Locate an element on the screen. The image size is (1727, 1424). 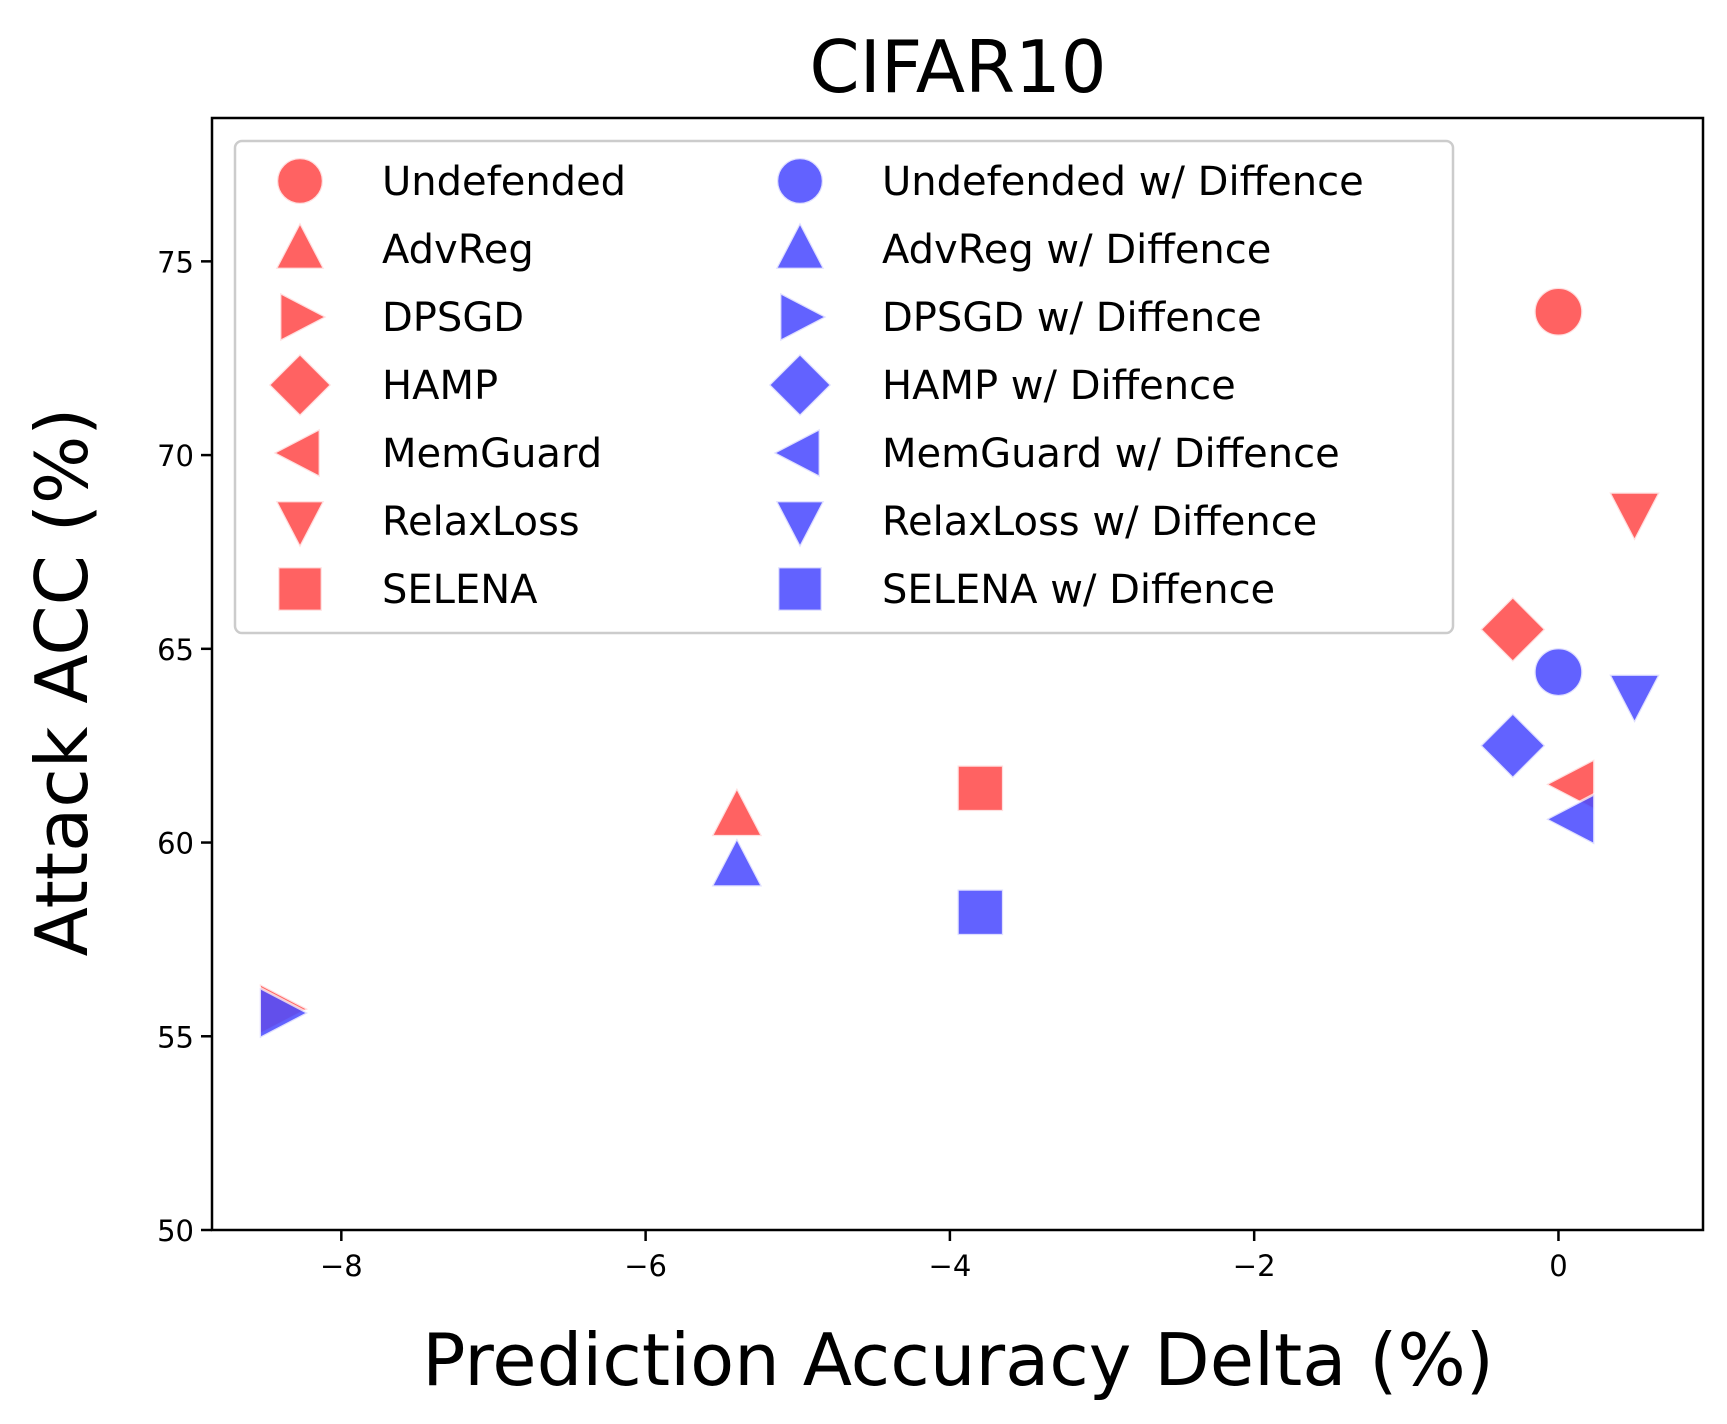
legend-entry: SELENA w/ Diffence is located at coordinates (1025, 589).